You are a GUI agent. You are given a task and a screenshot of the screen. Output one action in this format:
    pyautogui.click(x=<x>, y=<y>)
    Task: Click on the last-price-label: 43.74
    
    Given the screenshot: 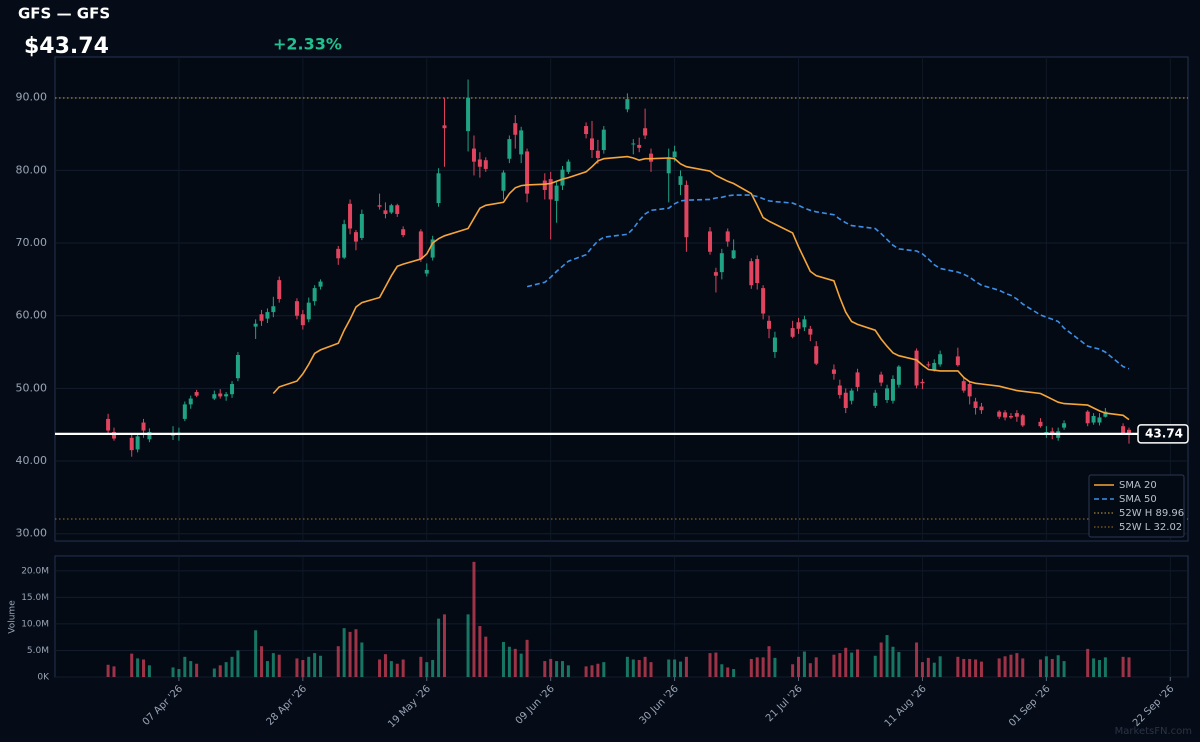 What is the action you would take?
    pyautogui.click(x=1164, y=433)
    